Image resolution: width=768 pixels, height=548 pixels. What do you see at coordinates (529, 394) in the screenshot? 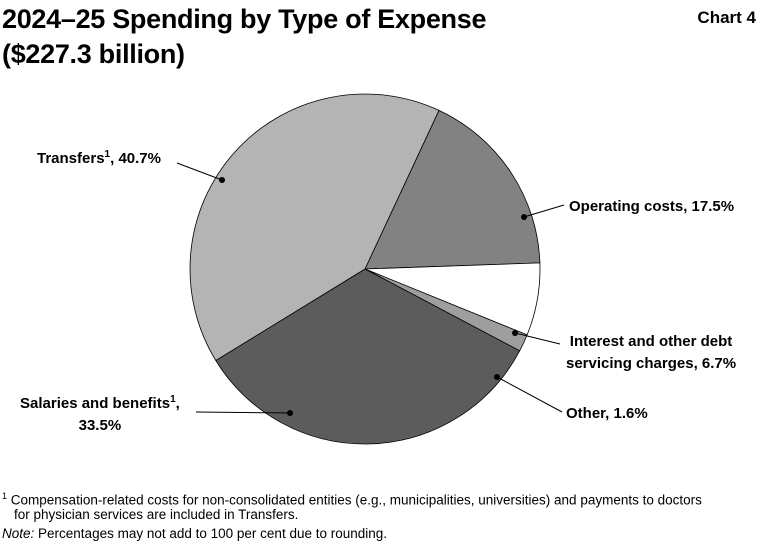
I see `leader-line-other` at bounding box center [529, 394].